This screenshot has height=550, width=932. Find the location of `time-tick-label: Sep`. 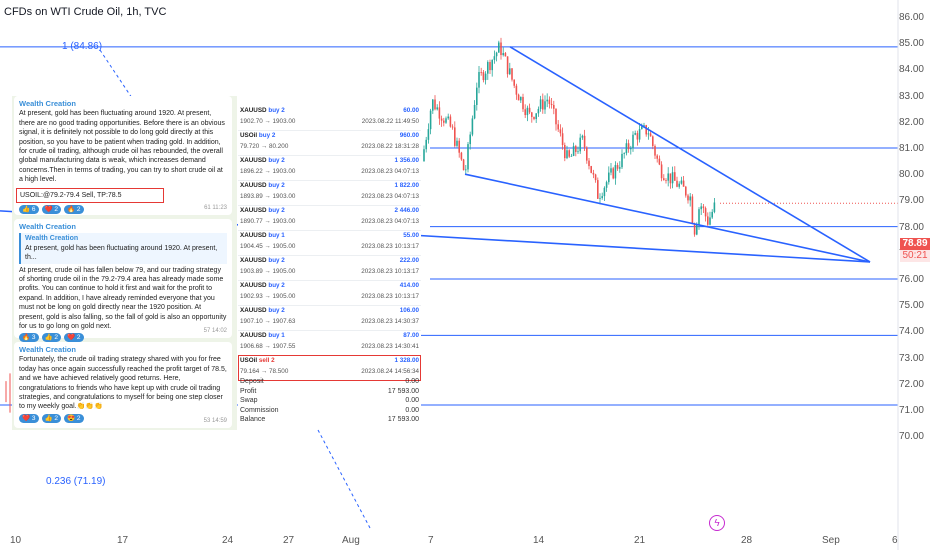

time-tick-label: Sep is located at coordinates (831, 540).